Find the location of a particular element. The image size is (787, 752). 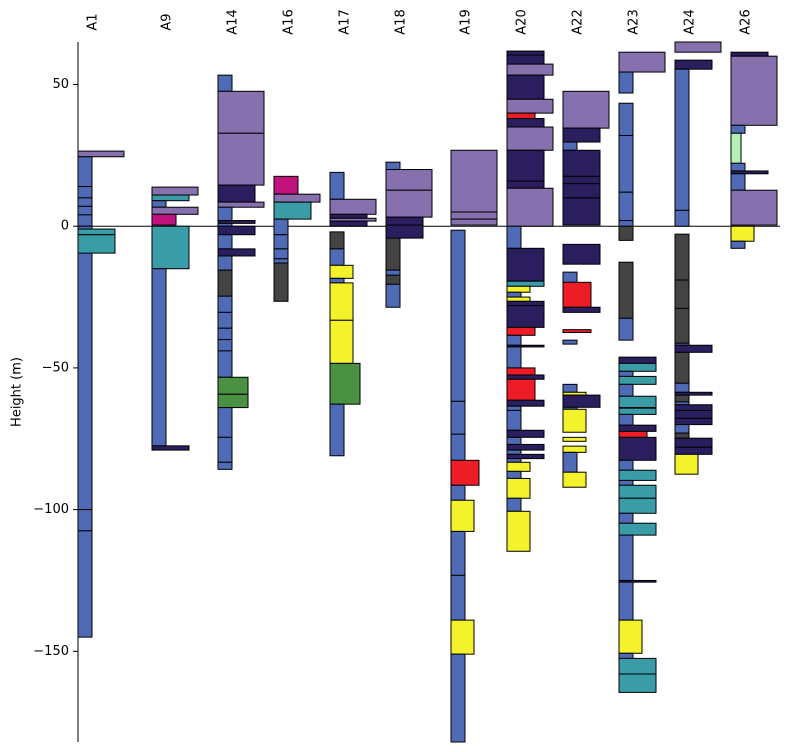

column-label: A19 is located at coordinates (466, 21).